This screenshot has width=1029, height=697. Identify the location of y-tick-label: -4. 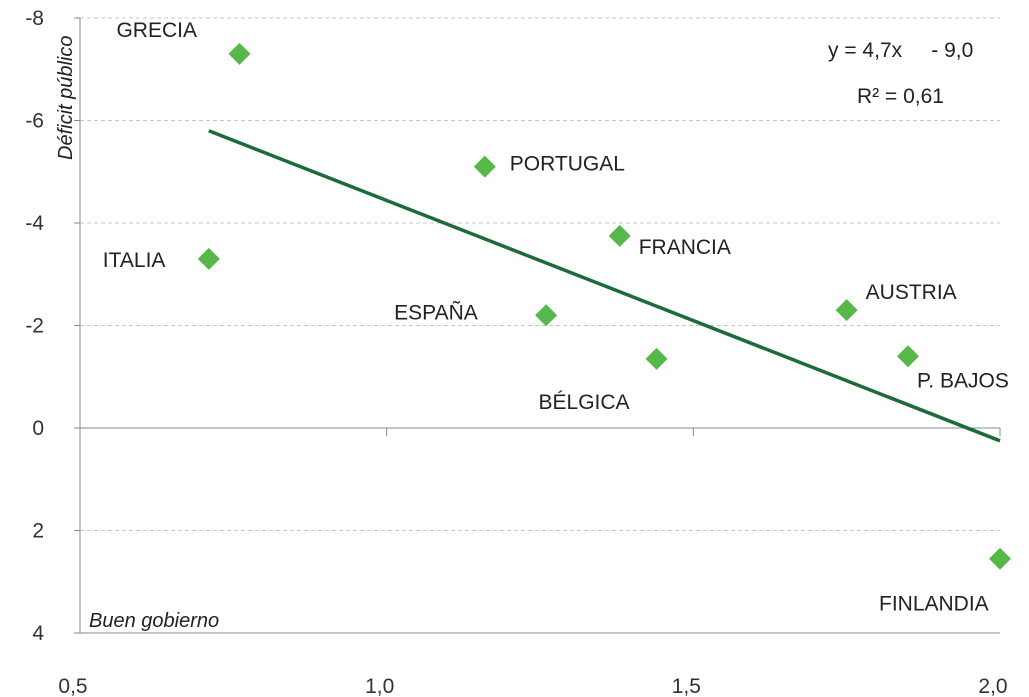
(34, 223).